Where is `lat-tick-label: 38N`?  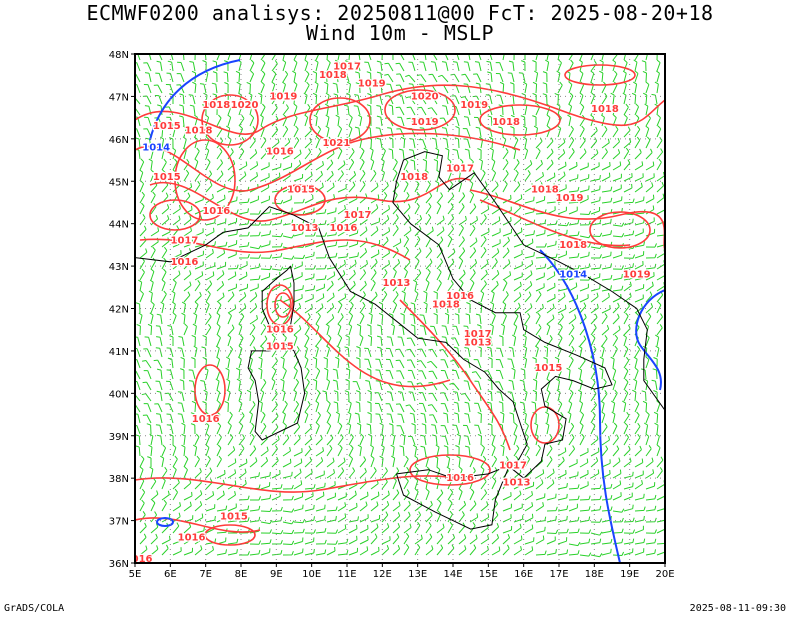
lat-tick-label: 38N is located at coordinates (119, 479).